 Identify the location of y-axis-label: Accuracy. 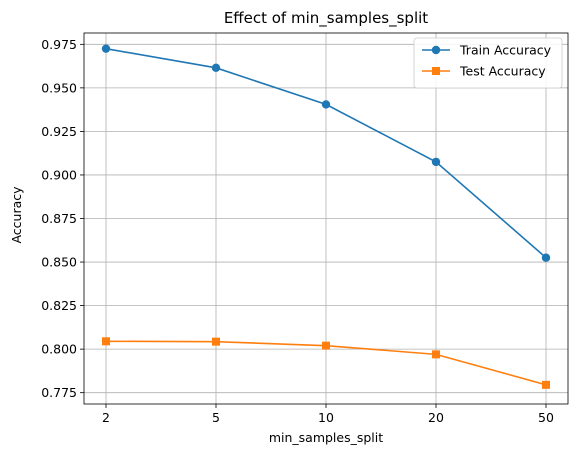
(16, 215).